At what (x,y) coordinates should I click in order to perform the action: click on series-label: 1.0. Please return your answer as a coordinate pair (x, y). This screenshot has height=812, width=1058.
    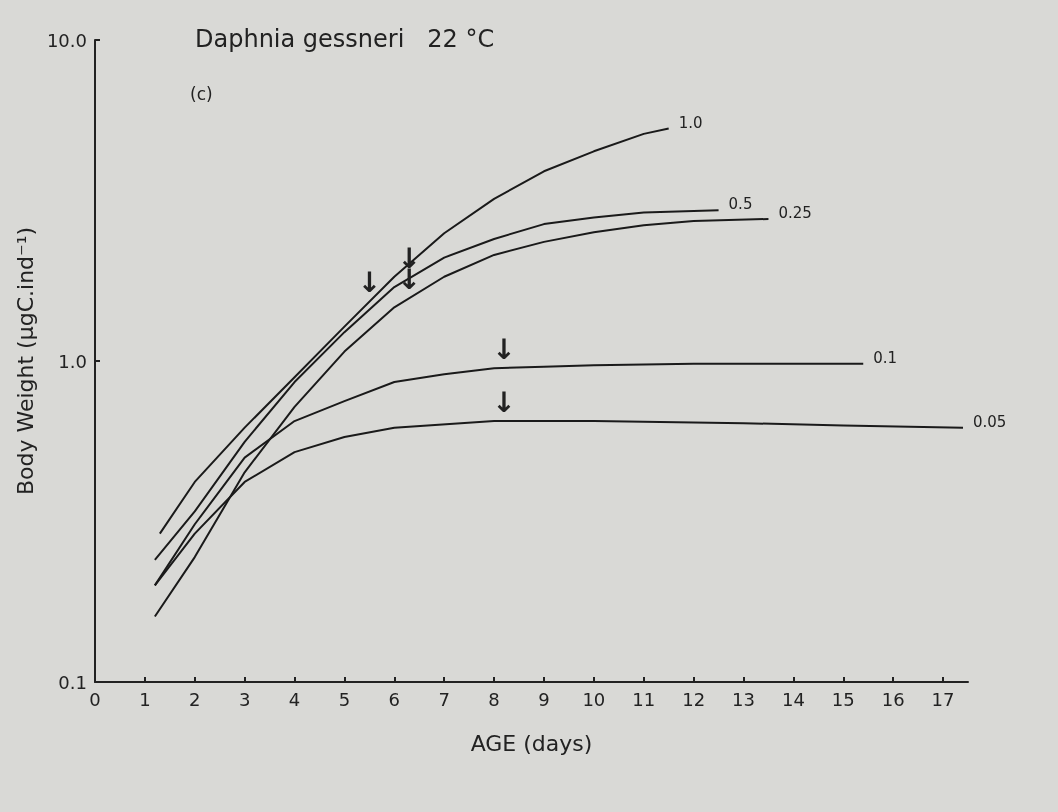
    Looking at the image, I should click on (690, 122).